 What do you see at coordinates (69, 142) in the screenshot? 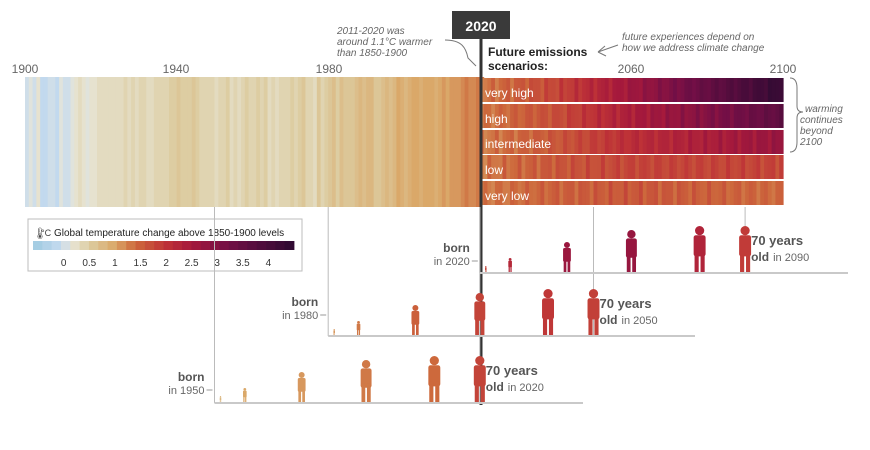
I see `observed-stripe-1911` at bounding box center [69, 142].